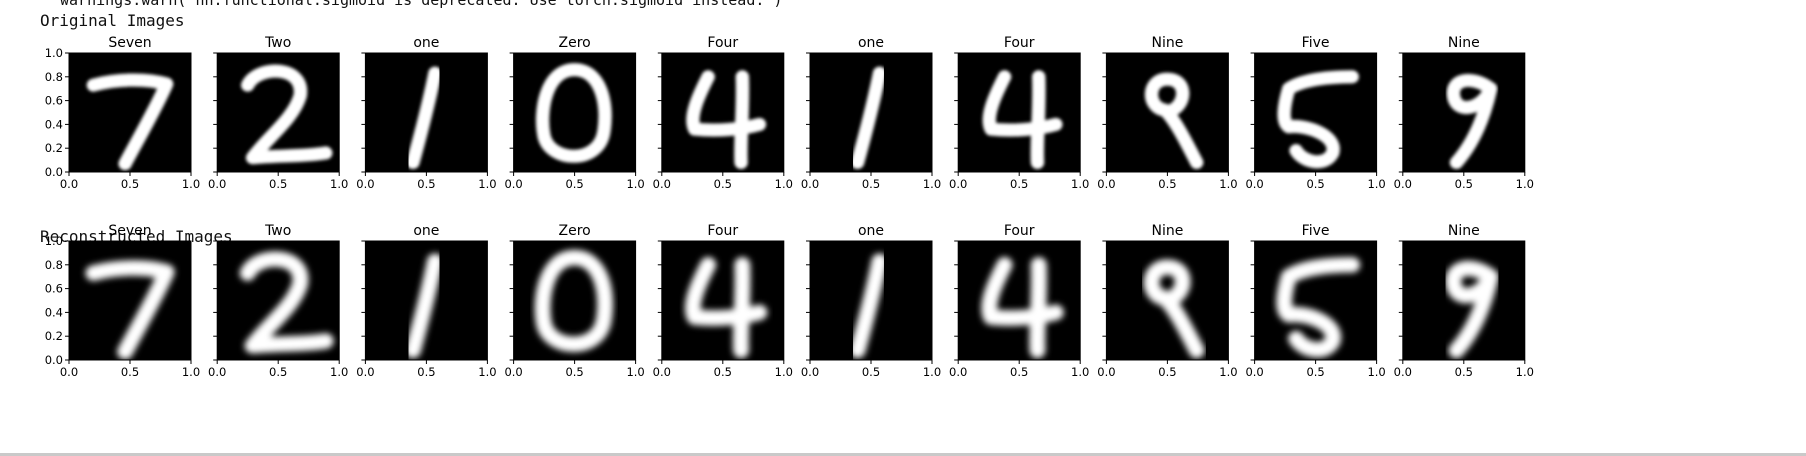  Describe the element at coordinates (722, 231) in the screenshot. I see `panel-title: Four` at that location.